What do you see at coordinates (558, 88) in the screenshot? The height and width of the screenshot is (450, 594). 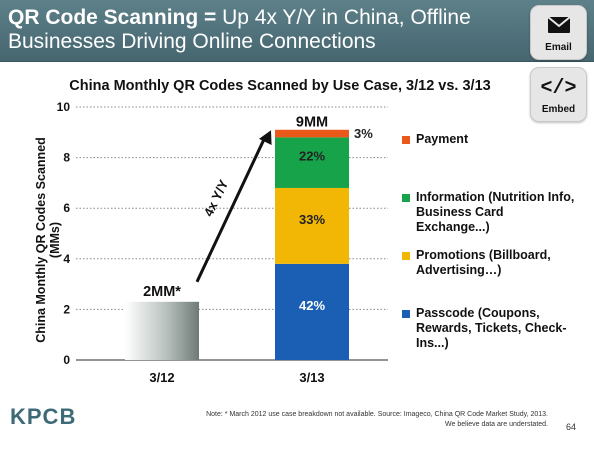 I see `code-icon: </>` at bounding box center [558, 88].